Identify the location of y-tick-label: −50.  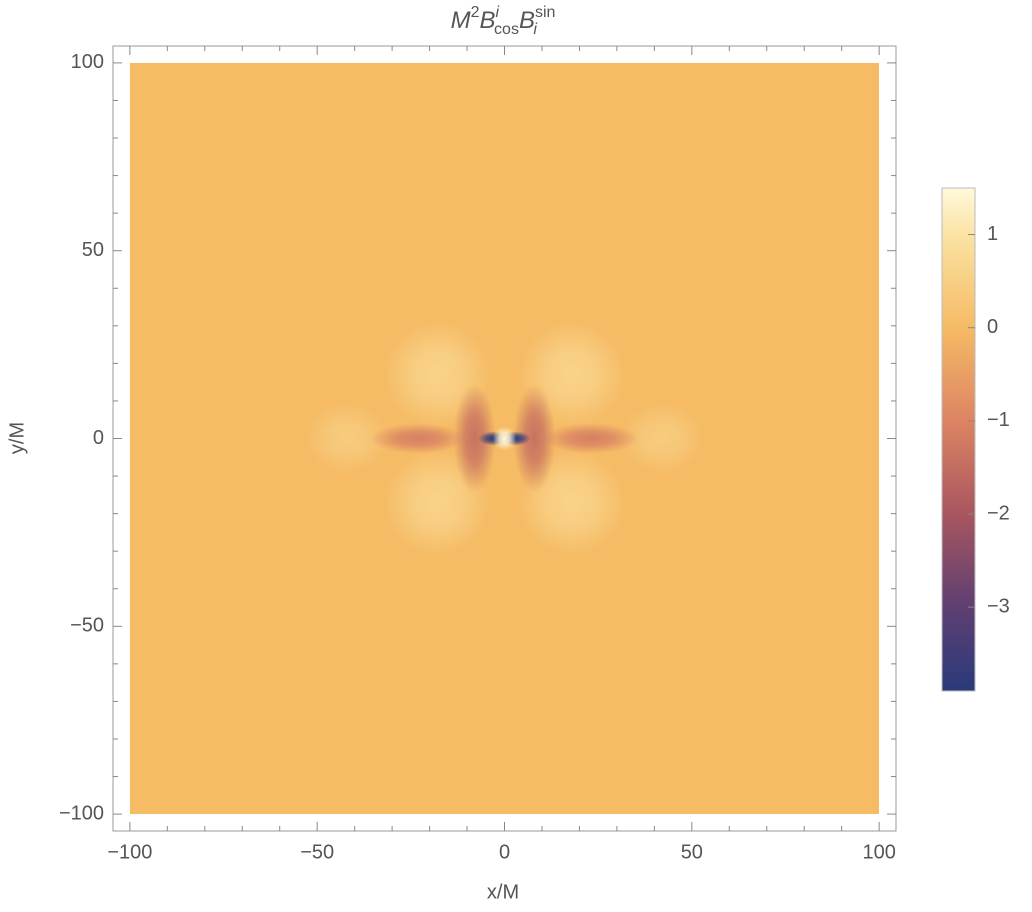
(87, 626).